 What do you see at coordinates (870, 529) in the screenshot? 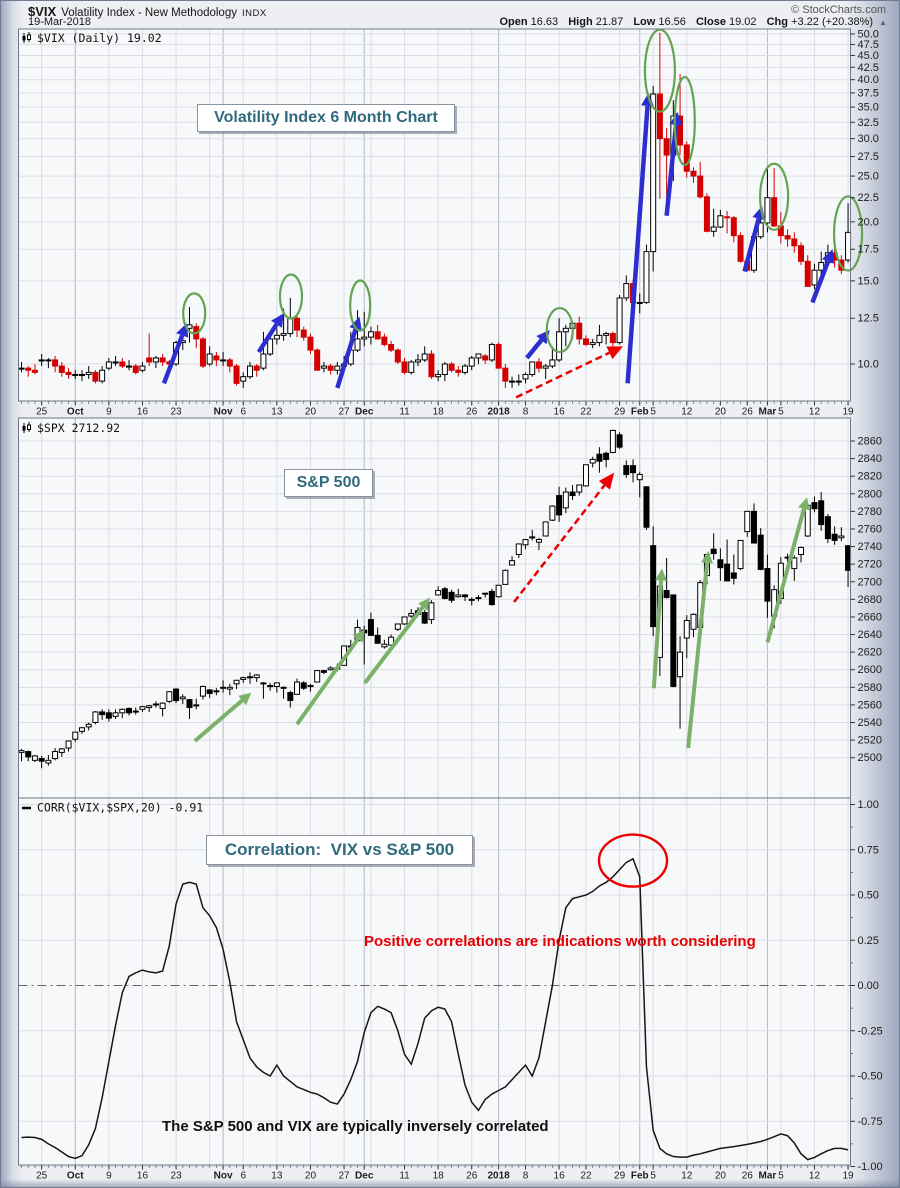
I see `y-tick-label: 2760` at bounding box center [870, 529].